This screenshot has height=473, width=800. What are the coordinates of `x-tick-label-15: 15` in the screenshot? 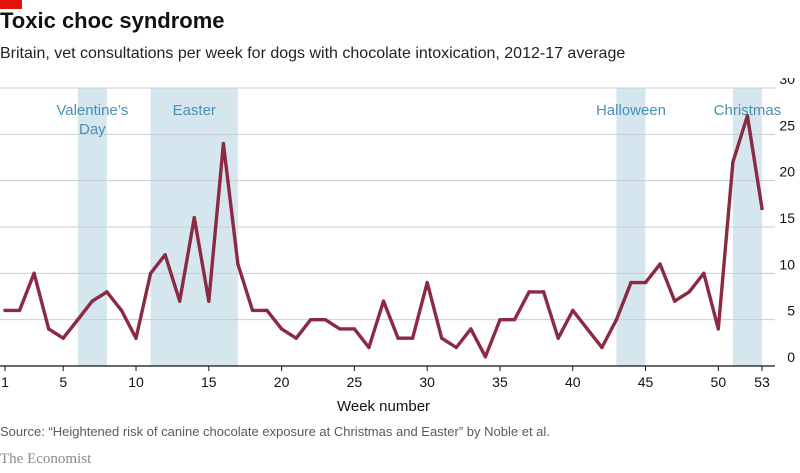 It's located at (209, 382).